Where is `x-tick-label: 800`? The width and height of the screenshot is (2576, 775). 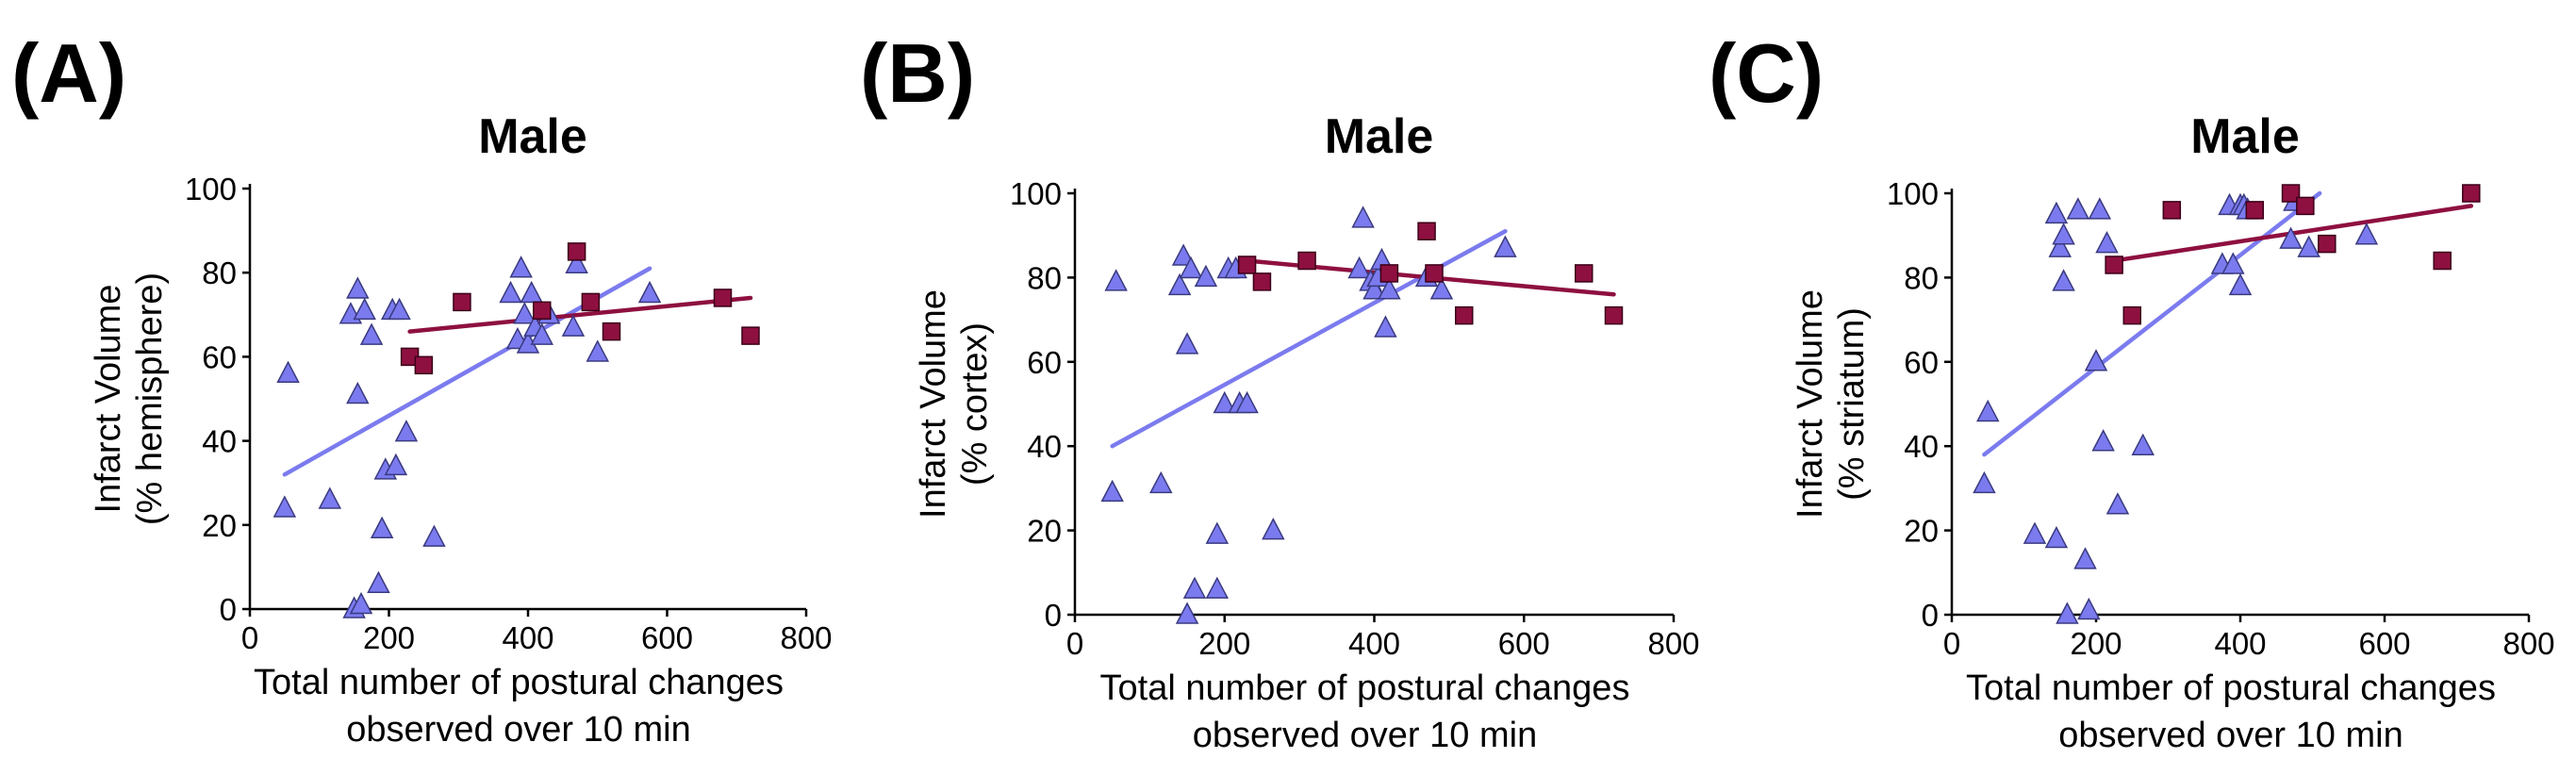
x-tick-label: 800 is located at coordinates (2528, 643).